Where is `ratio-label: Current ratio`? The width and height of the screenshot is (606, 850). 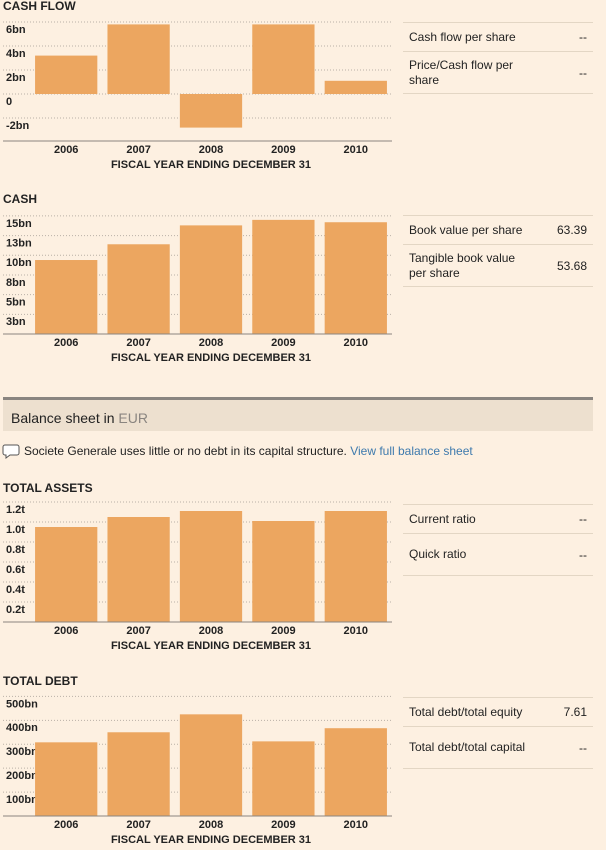 ratio-label: Current ratio is located at coordinates (442, 518).